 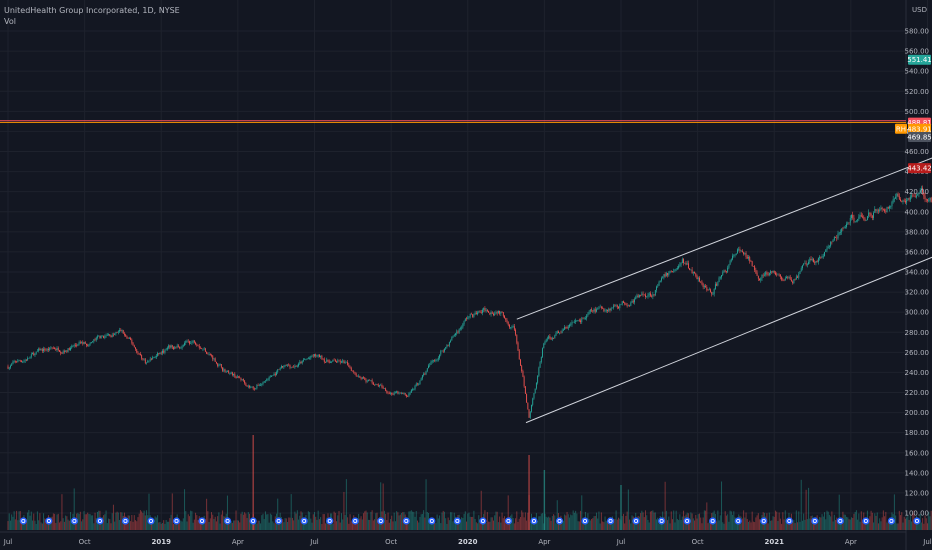 I want to click on price-tag-label: 488.81, so click(x=919, y=123).